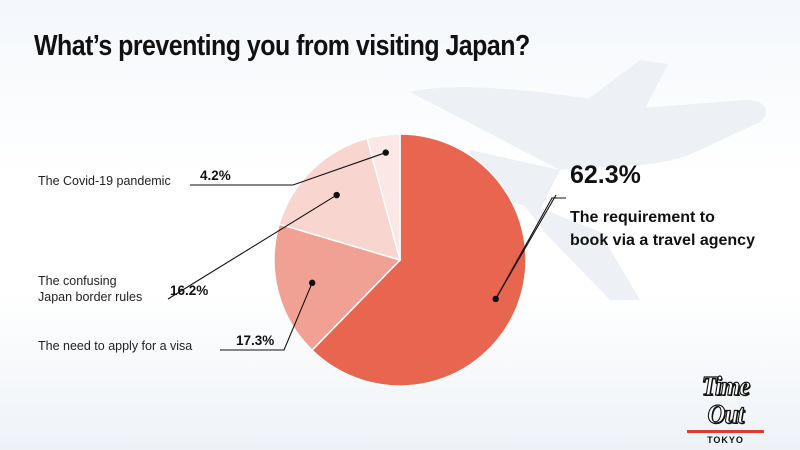 This screenshot has height=450, width=800. I want to click on timeout-tokyo-logo: Time Out TOKYO, so click(725, 408).